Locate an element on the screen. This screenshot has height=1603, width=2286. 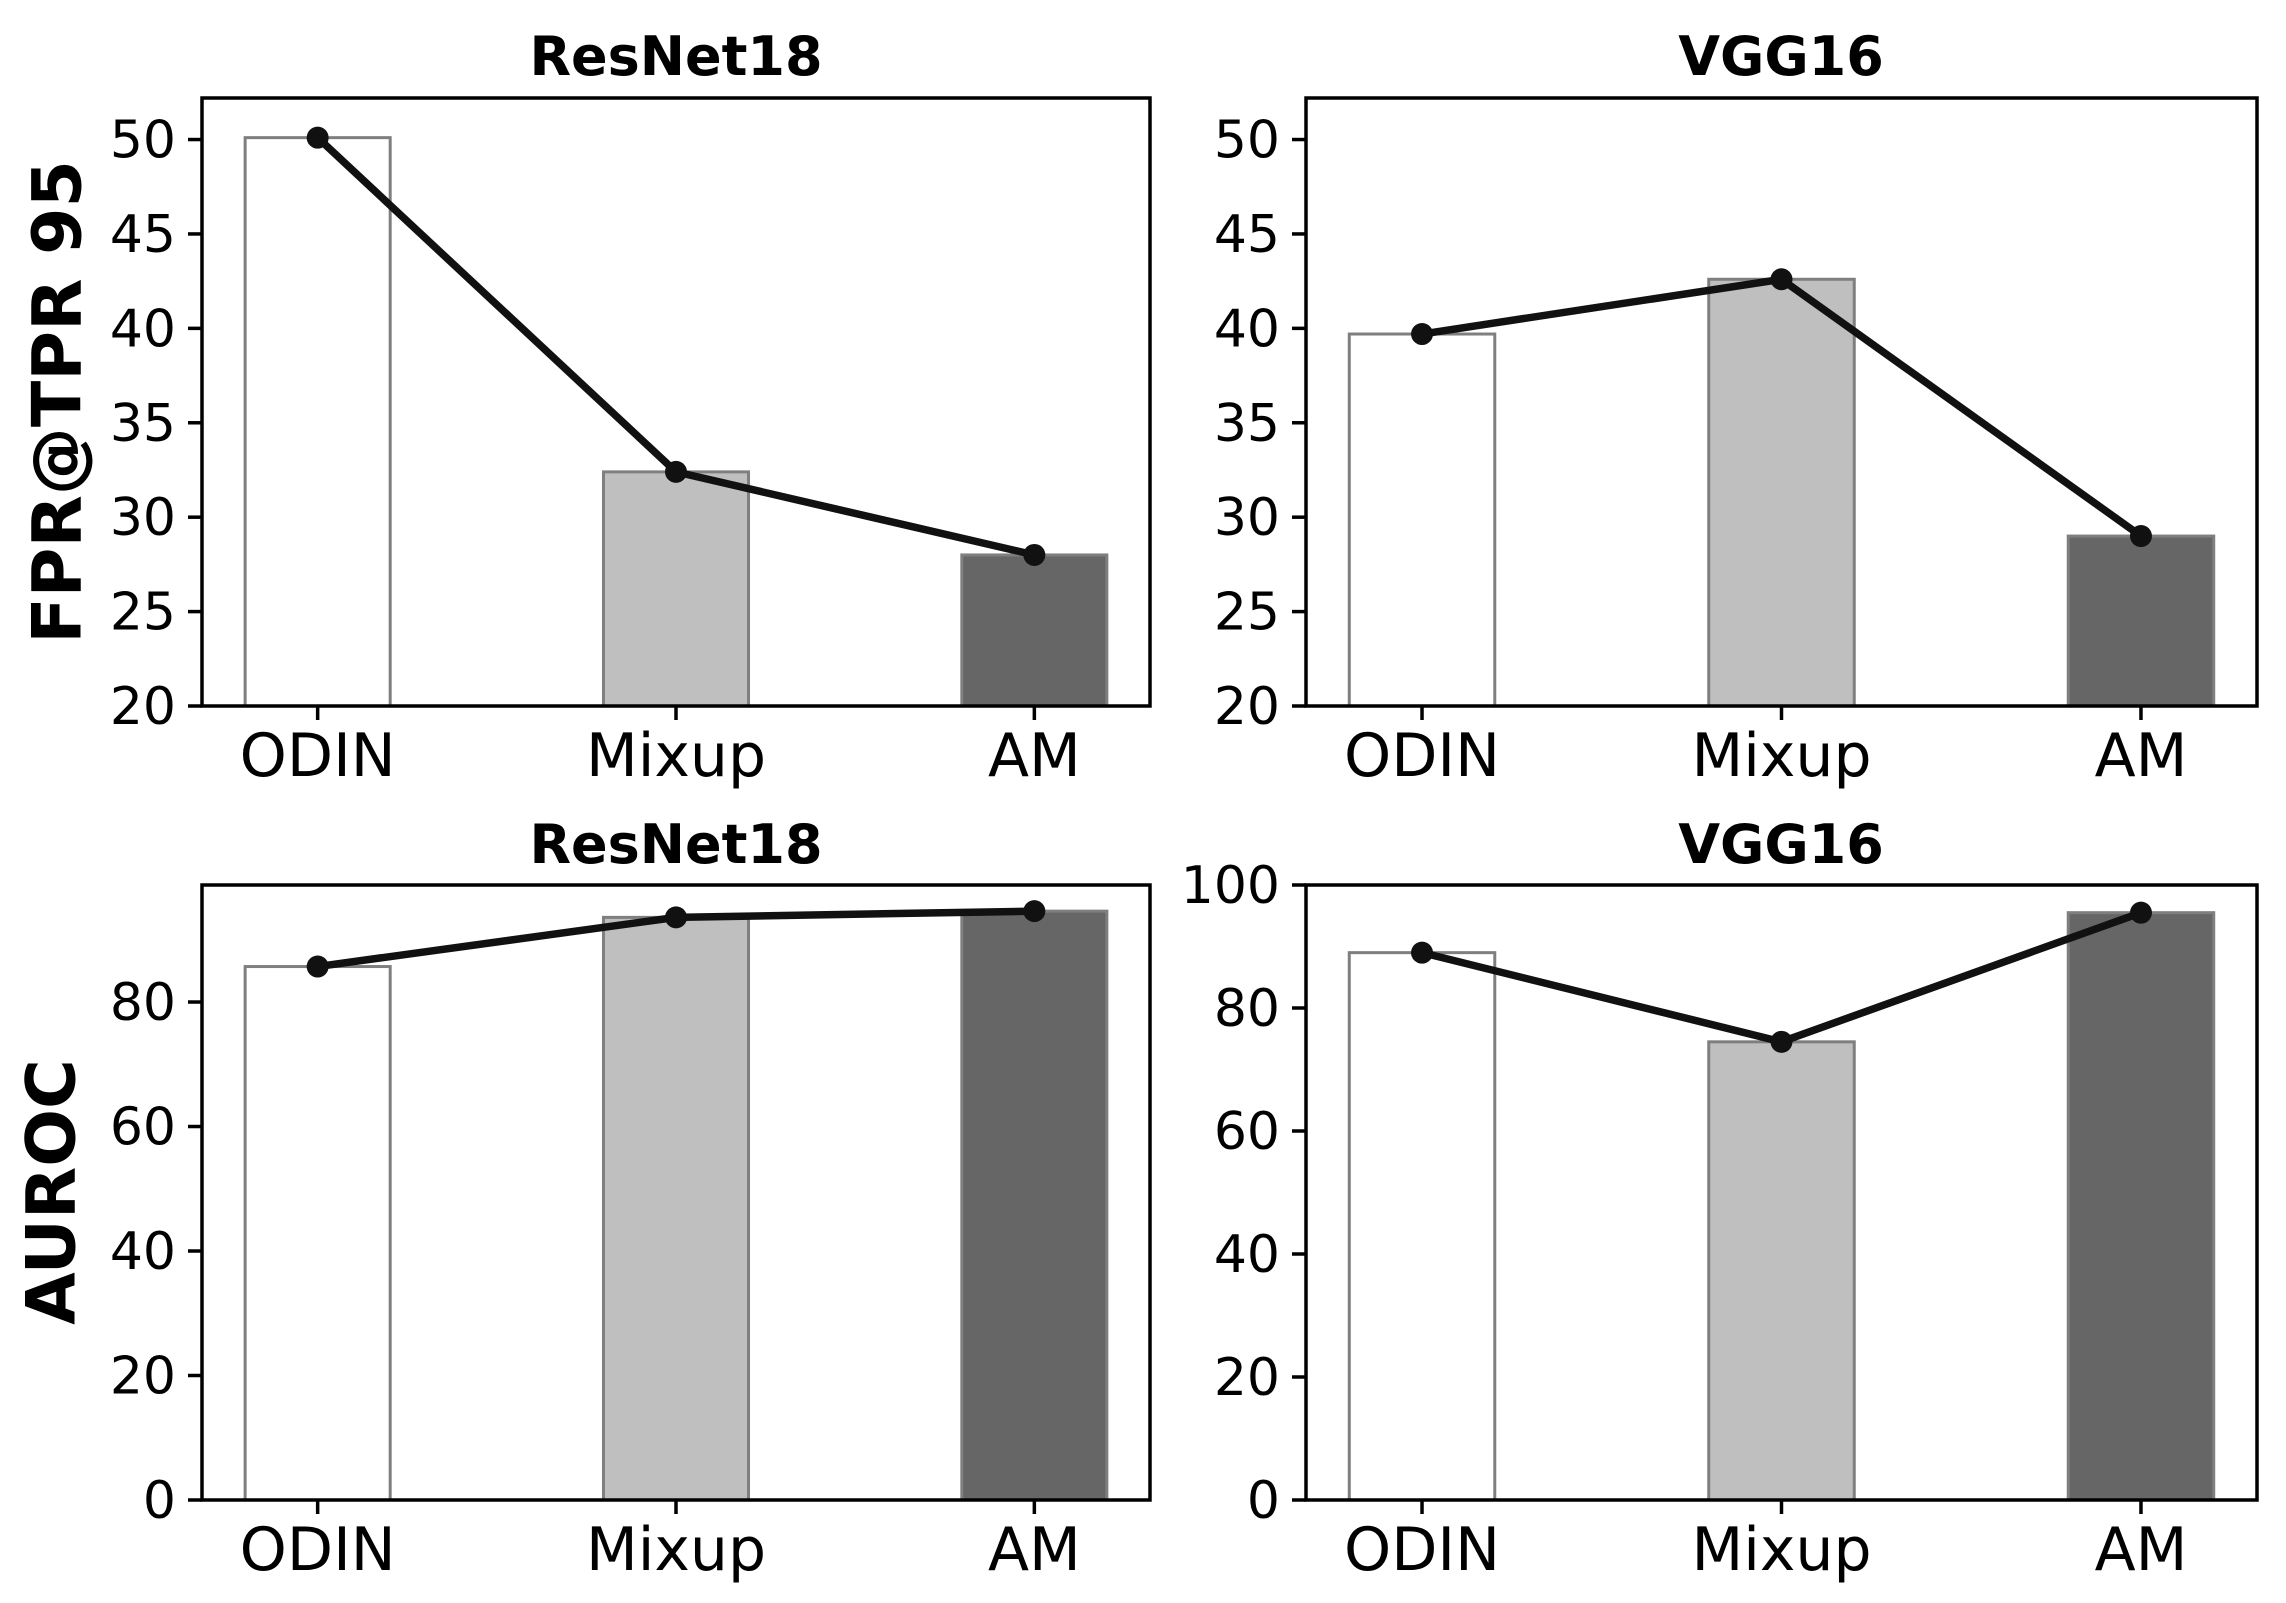
chart-title-auroc-vgg16: VGG16 is located at coordinates (1781, 844).